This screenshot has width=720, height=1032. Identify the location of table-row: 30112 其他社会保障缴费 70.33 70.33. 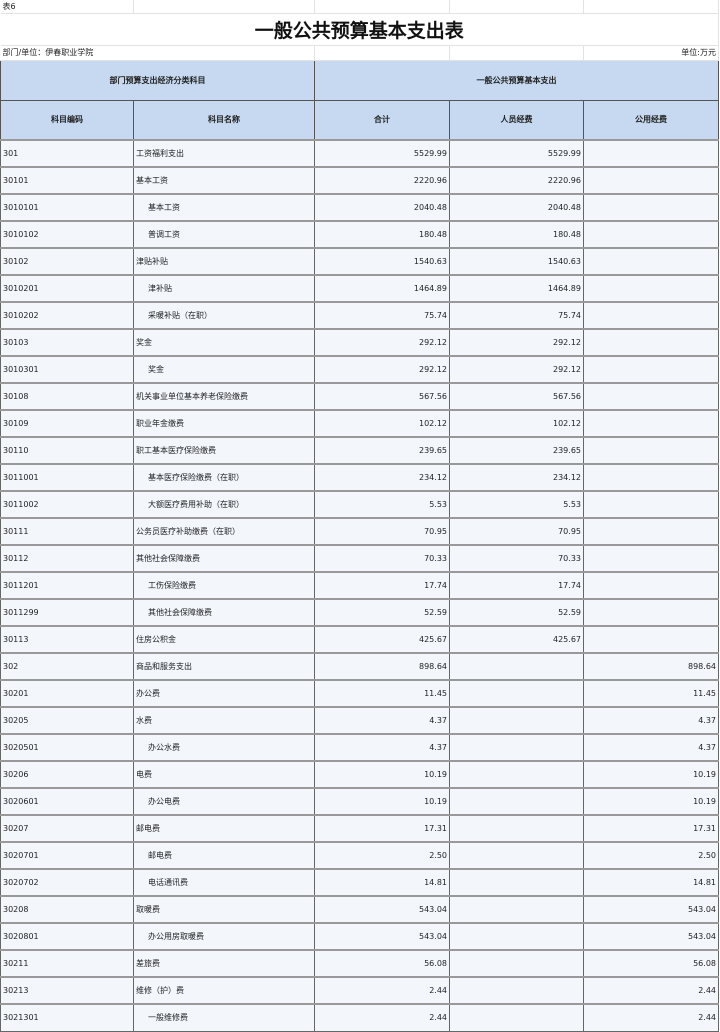
(359, 558).